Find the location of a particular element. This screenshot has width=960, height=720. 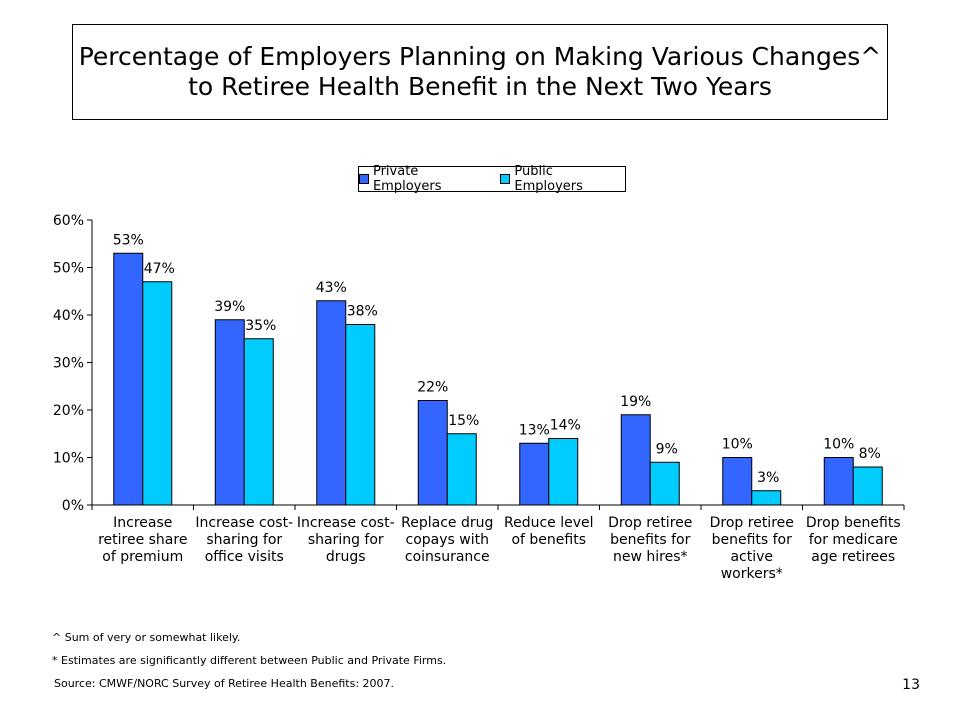

data-label-private: 19% is located at coordinates (635, 402).